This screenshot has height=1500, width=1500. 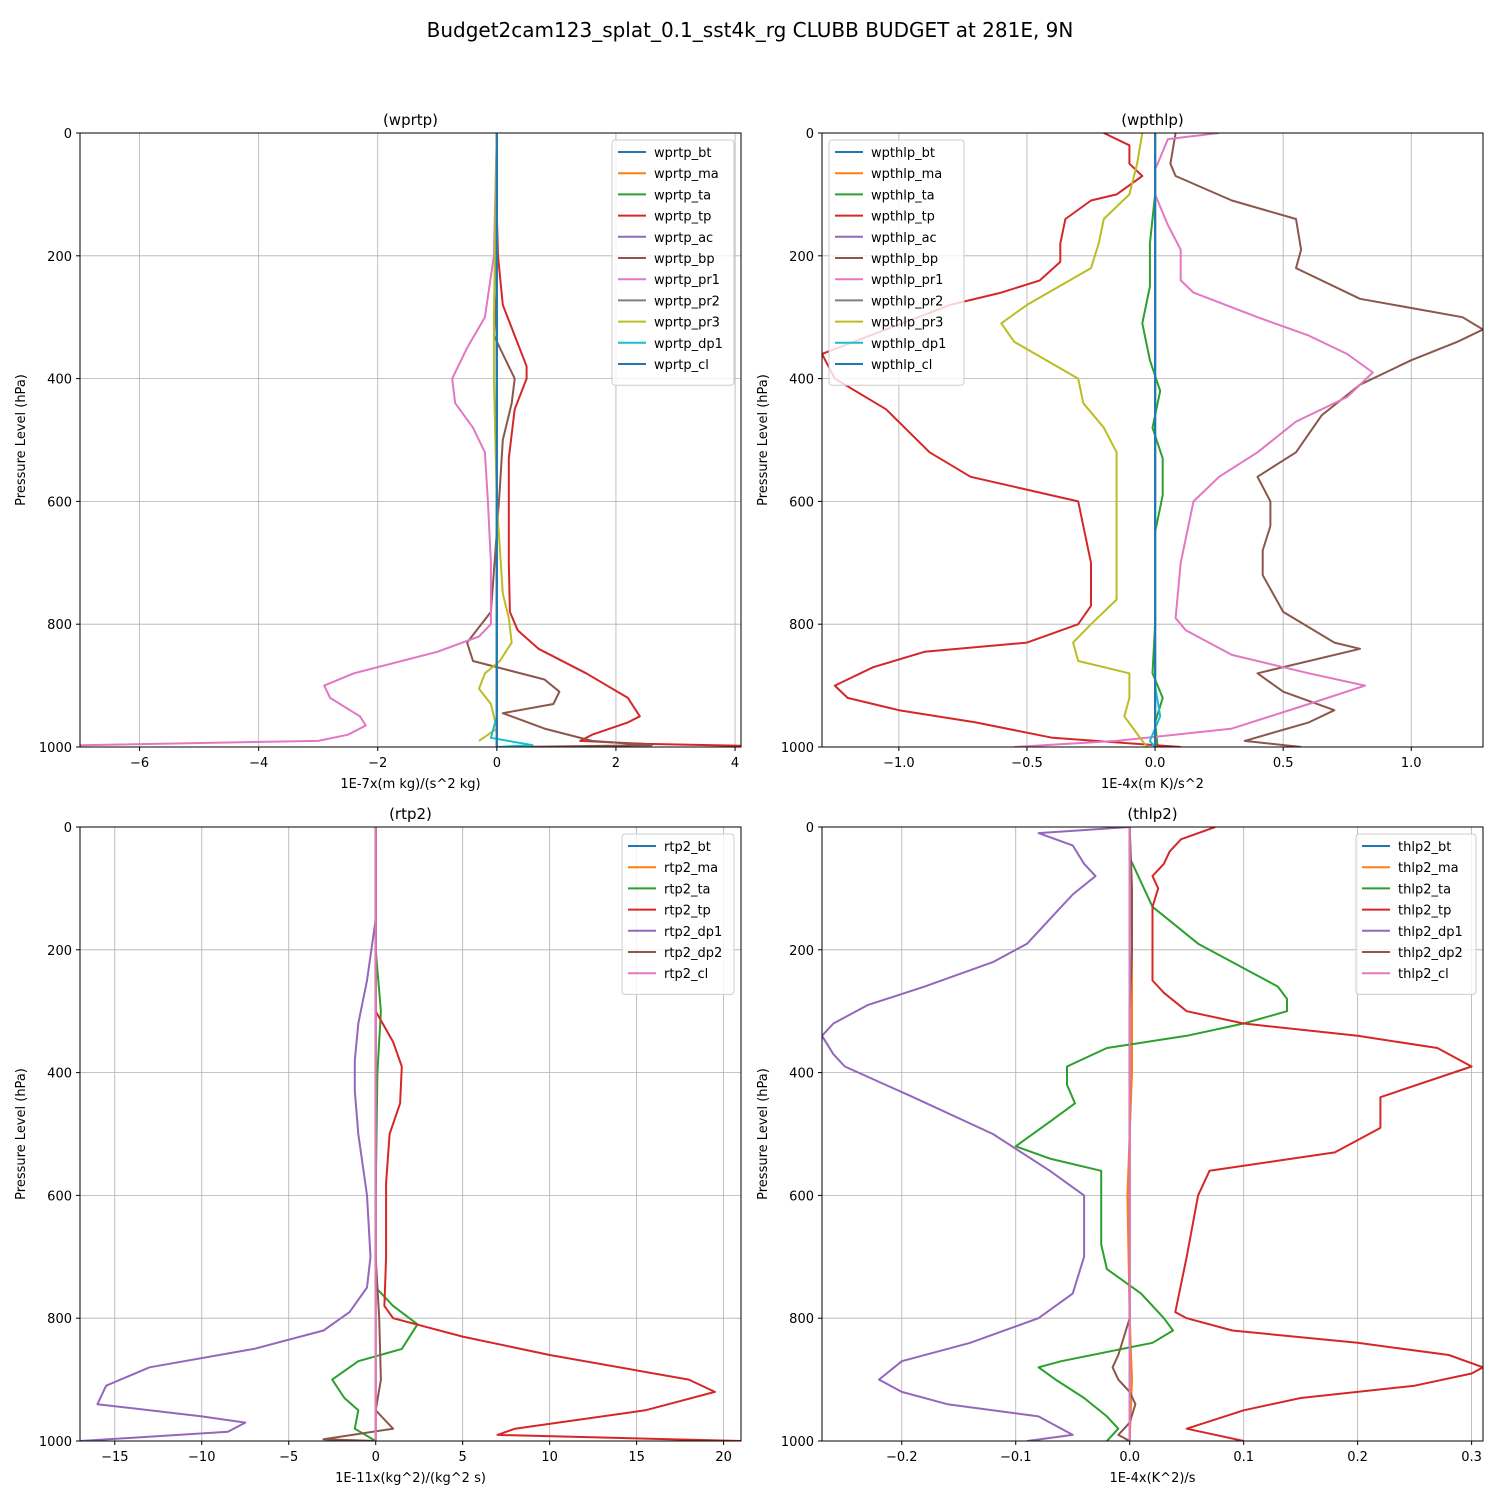 What do you see at coordinates (559, 479) in the screenshot?
I see `series-line-wprtp_bp` at bounding box center [559, 479].